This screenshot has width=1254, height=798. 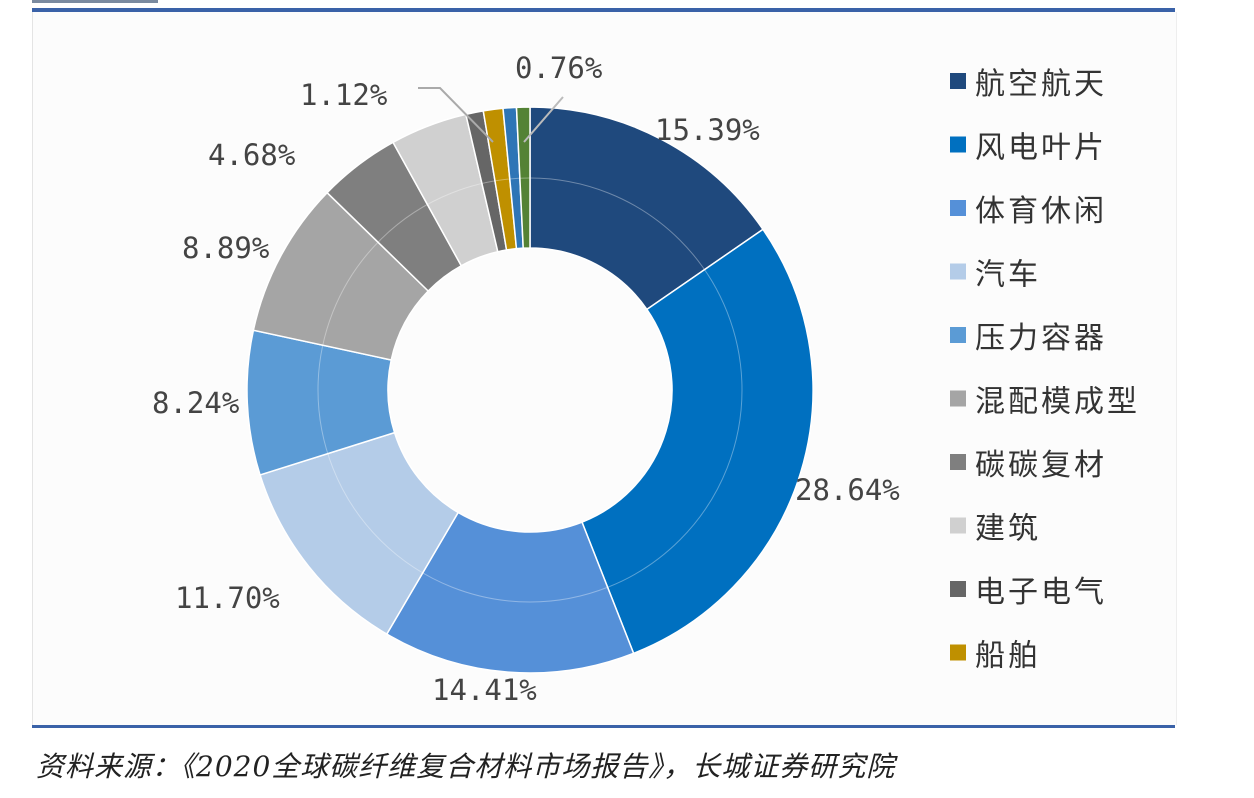 I want to click on legend-item: 压力容器, so click(x=1041, y=338).